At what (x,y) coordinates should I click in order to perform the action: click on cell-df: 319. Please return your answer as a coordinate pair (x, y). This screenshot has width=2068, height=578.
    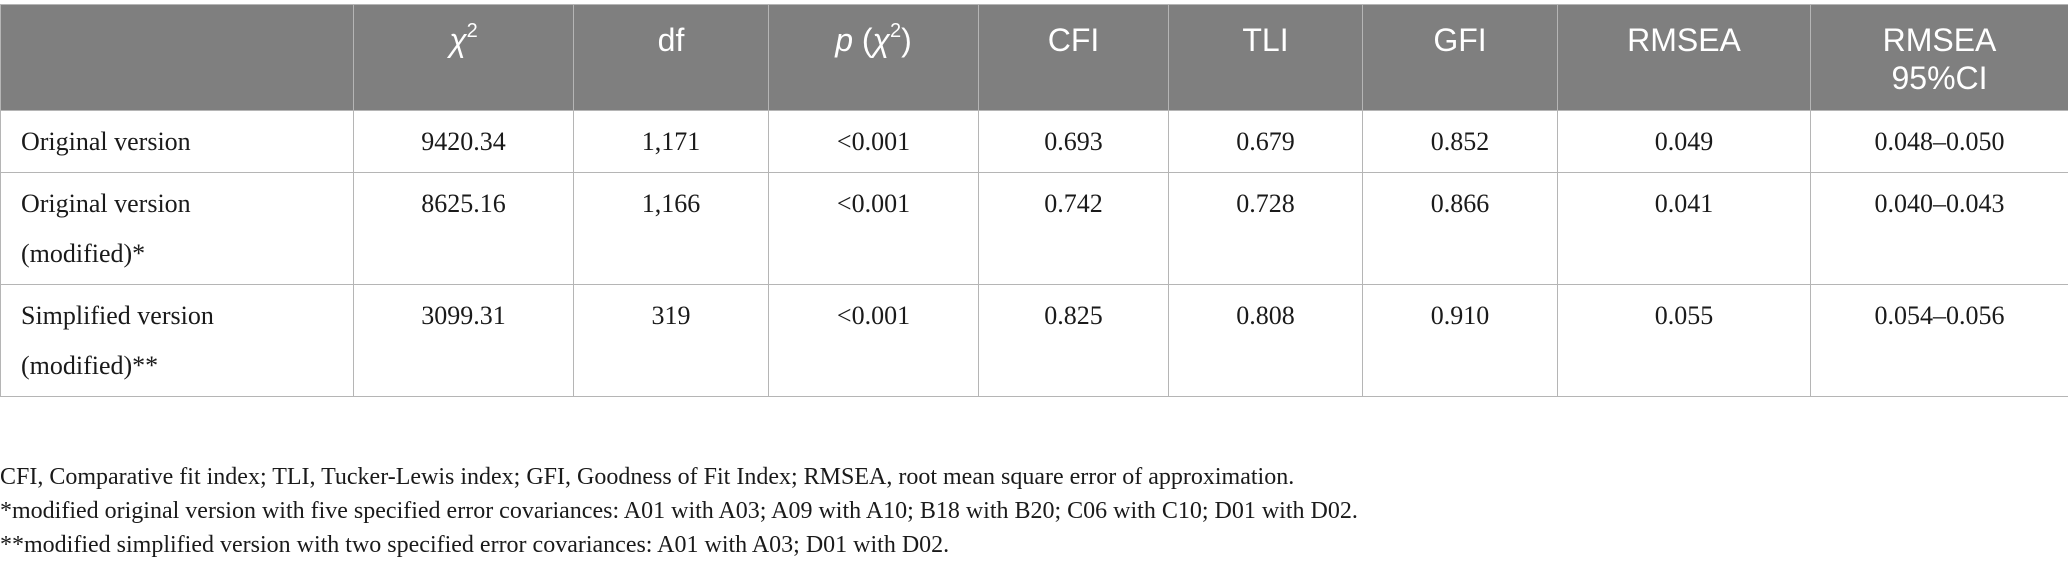
    Looking at the image, I should click on (671, 340).